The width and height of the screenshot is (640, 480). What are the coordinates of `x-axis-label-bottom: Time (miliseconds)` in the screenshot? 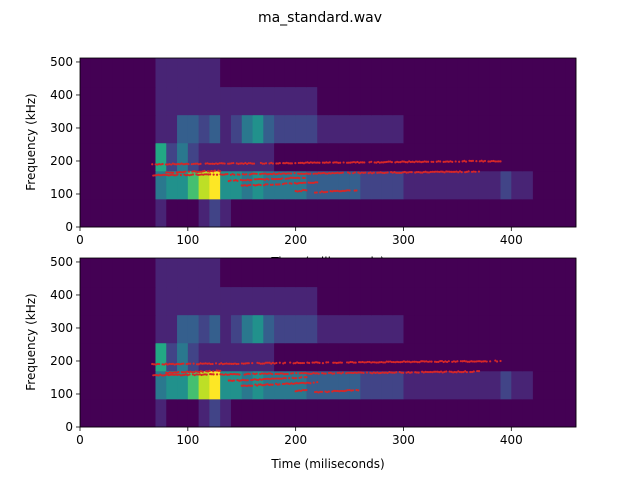 It's located at (327, 464).